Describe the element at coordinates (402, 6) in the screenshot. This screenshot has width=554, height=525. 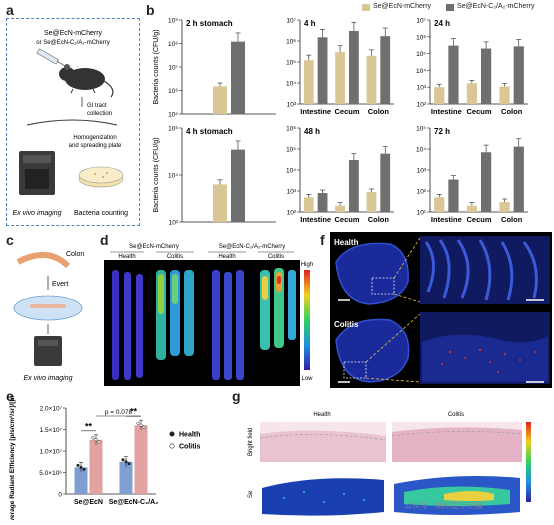
I see `legend-label-1: Se@EcN-mCherry` at that location.